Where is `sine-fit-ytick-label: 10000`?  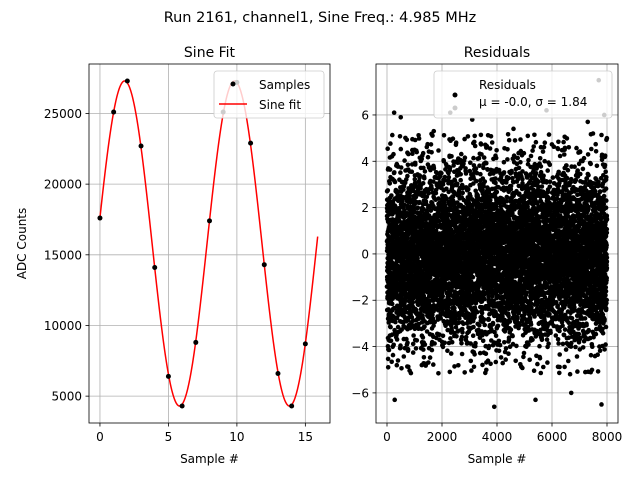
sine-fit-ytick-label: 10000 is located at coordinates (63, 326).